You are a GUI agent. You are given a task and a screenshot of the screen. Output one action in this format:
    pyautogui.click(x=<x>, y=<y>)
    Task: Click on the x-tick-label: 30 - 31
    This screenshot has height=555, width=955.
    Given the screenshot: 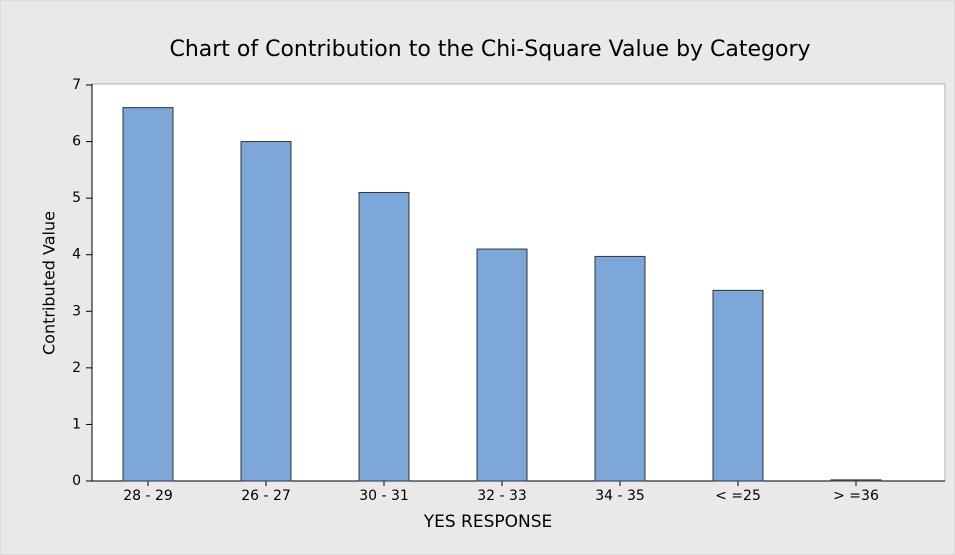 What is the action you would take?
    pyautogui.click(x=384, y=496)
    